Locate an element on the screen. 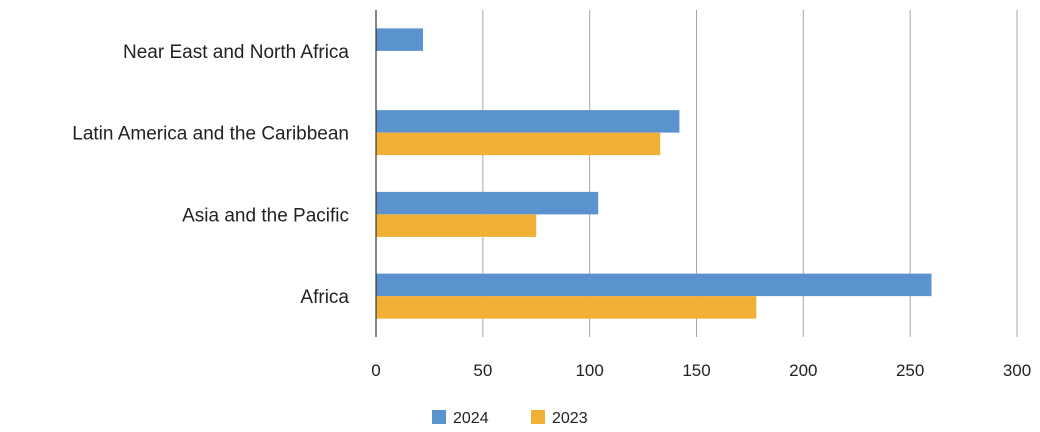 The height and width of the screenshot is (432, 1040). x-tick-label-250: 250 is located at coordinates (910, 370).